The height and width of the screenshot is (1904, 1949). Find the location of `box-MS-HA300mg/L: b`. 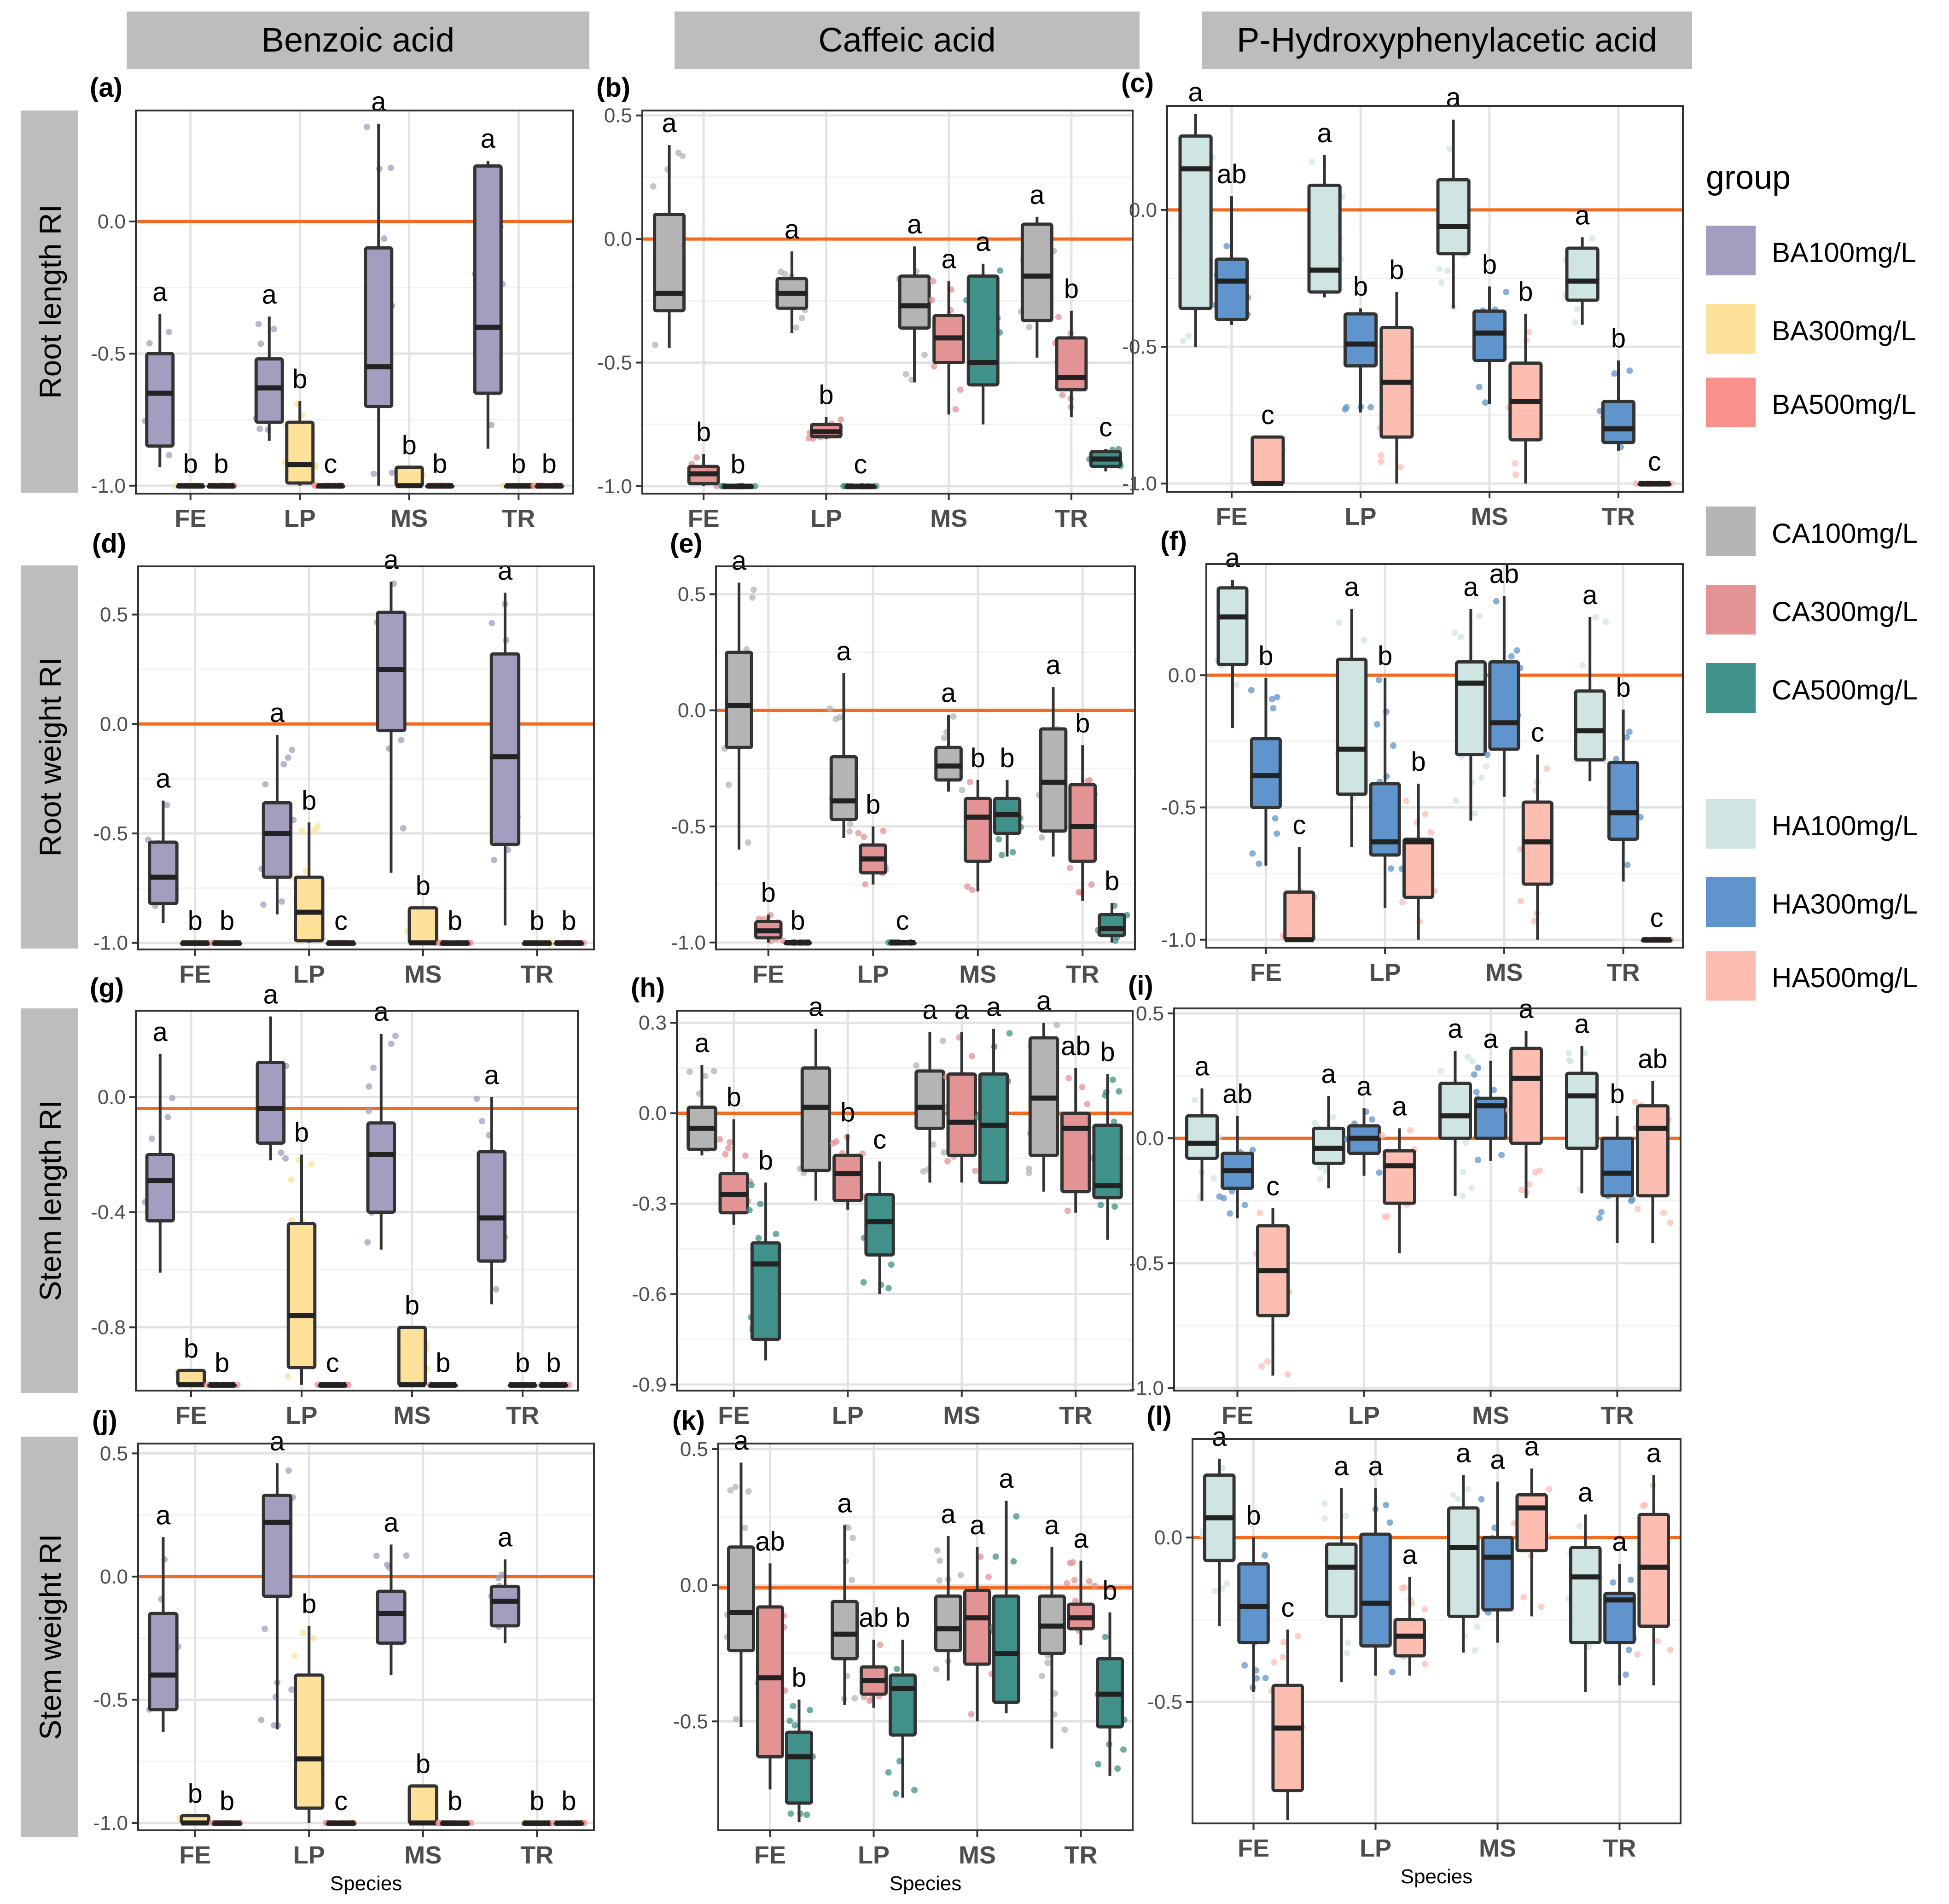

box-MS-HA300mg/L: b is located at coordinates (1491, 328).